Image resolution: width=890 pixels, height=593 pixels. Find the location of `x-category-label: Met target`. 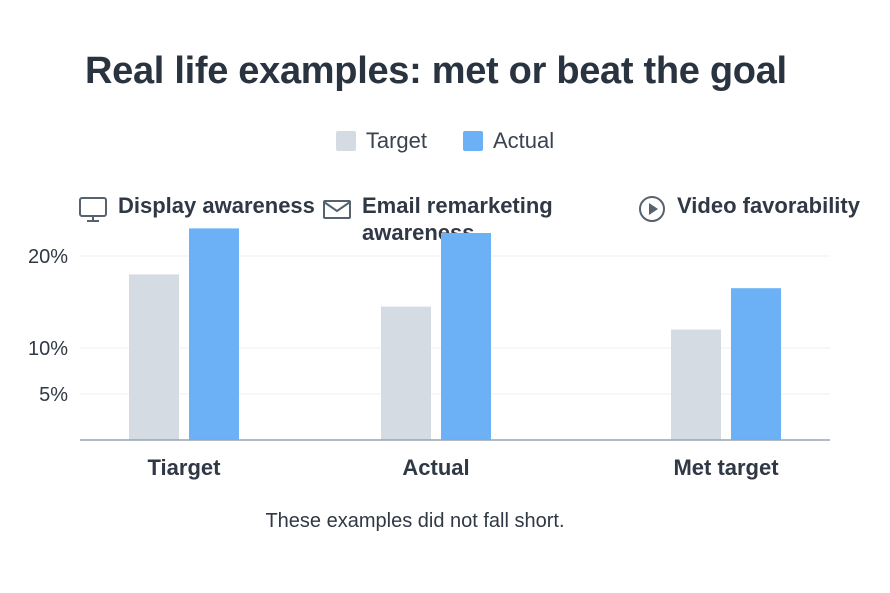

x-category-label: Met target is located at coordinates (726, 467).